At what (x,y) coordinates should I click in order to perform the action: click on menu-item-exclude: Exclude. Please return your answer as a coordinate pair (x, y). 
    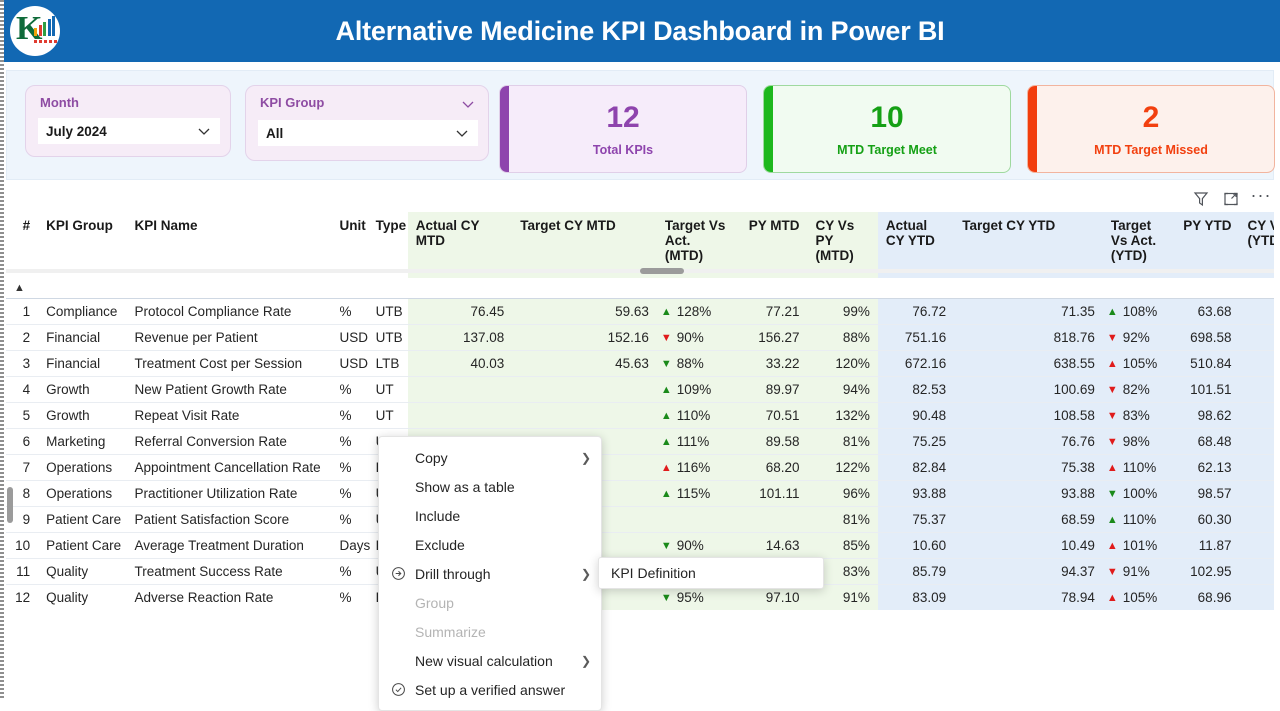
    Looking at the image, I should click on (490, 544).